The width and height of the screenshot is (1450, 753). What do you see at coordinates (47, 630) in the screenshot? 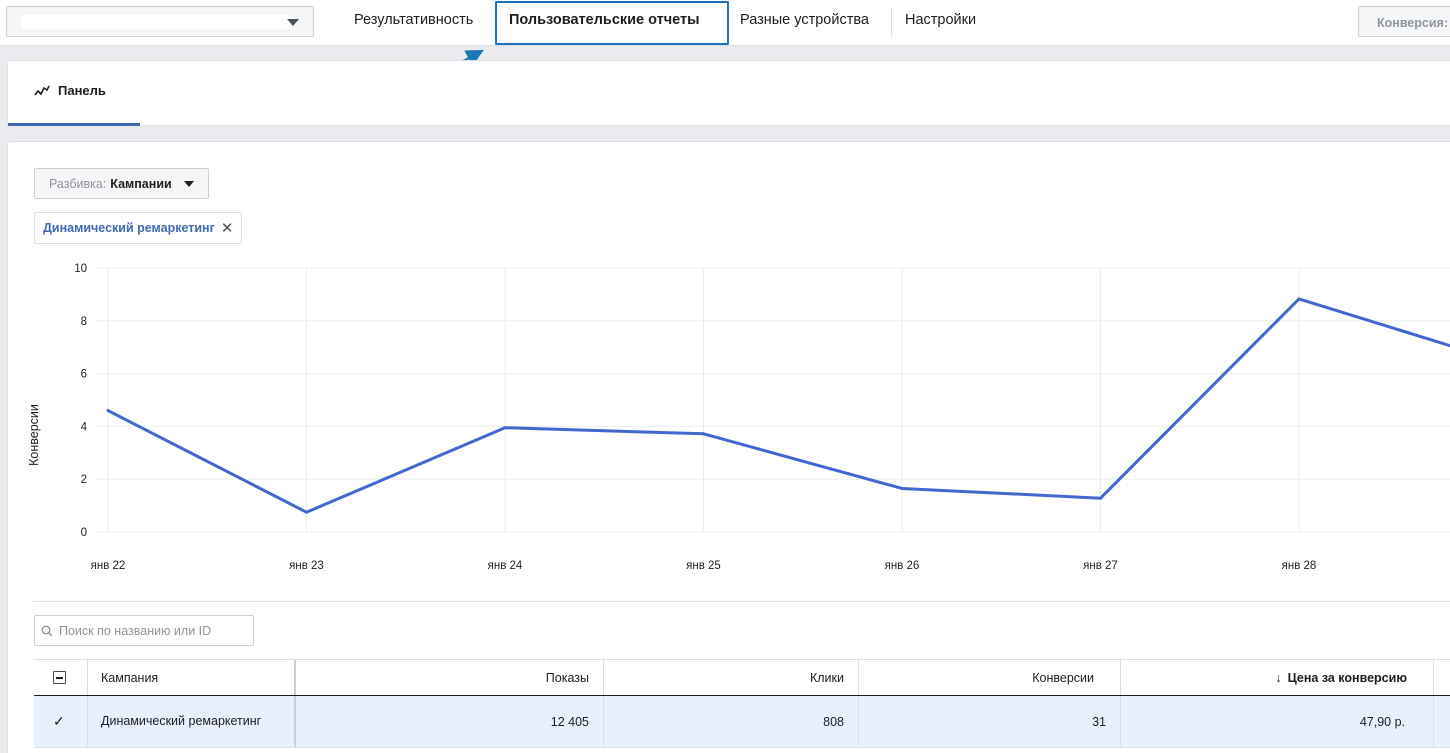
I see `search-icon` at bounding box center [47, 630].